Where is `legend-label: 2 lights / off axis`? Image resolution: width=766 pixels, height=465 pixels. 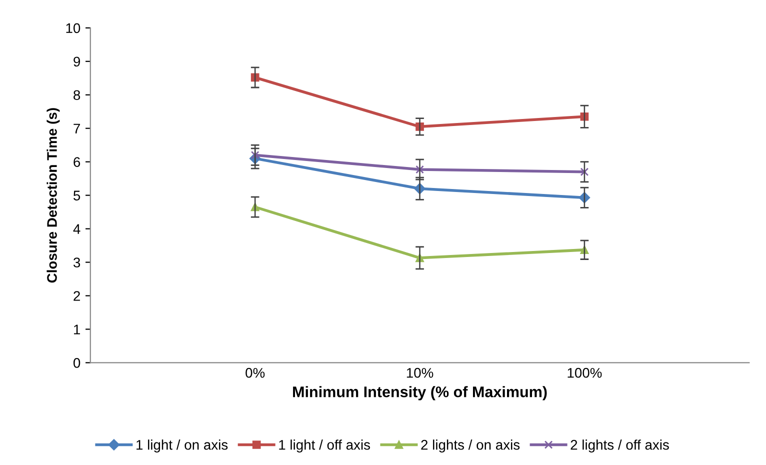
legend-label: 2 lights / off axis is located at coordinates (619, 446).